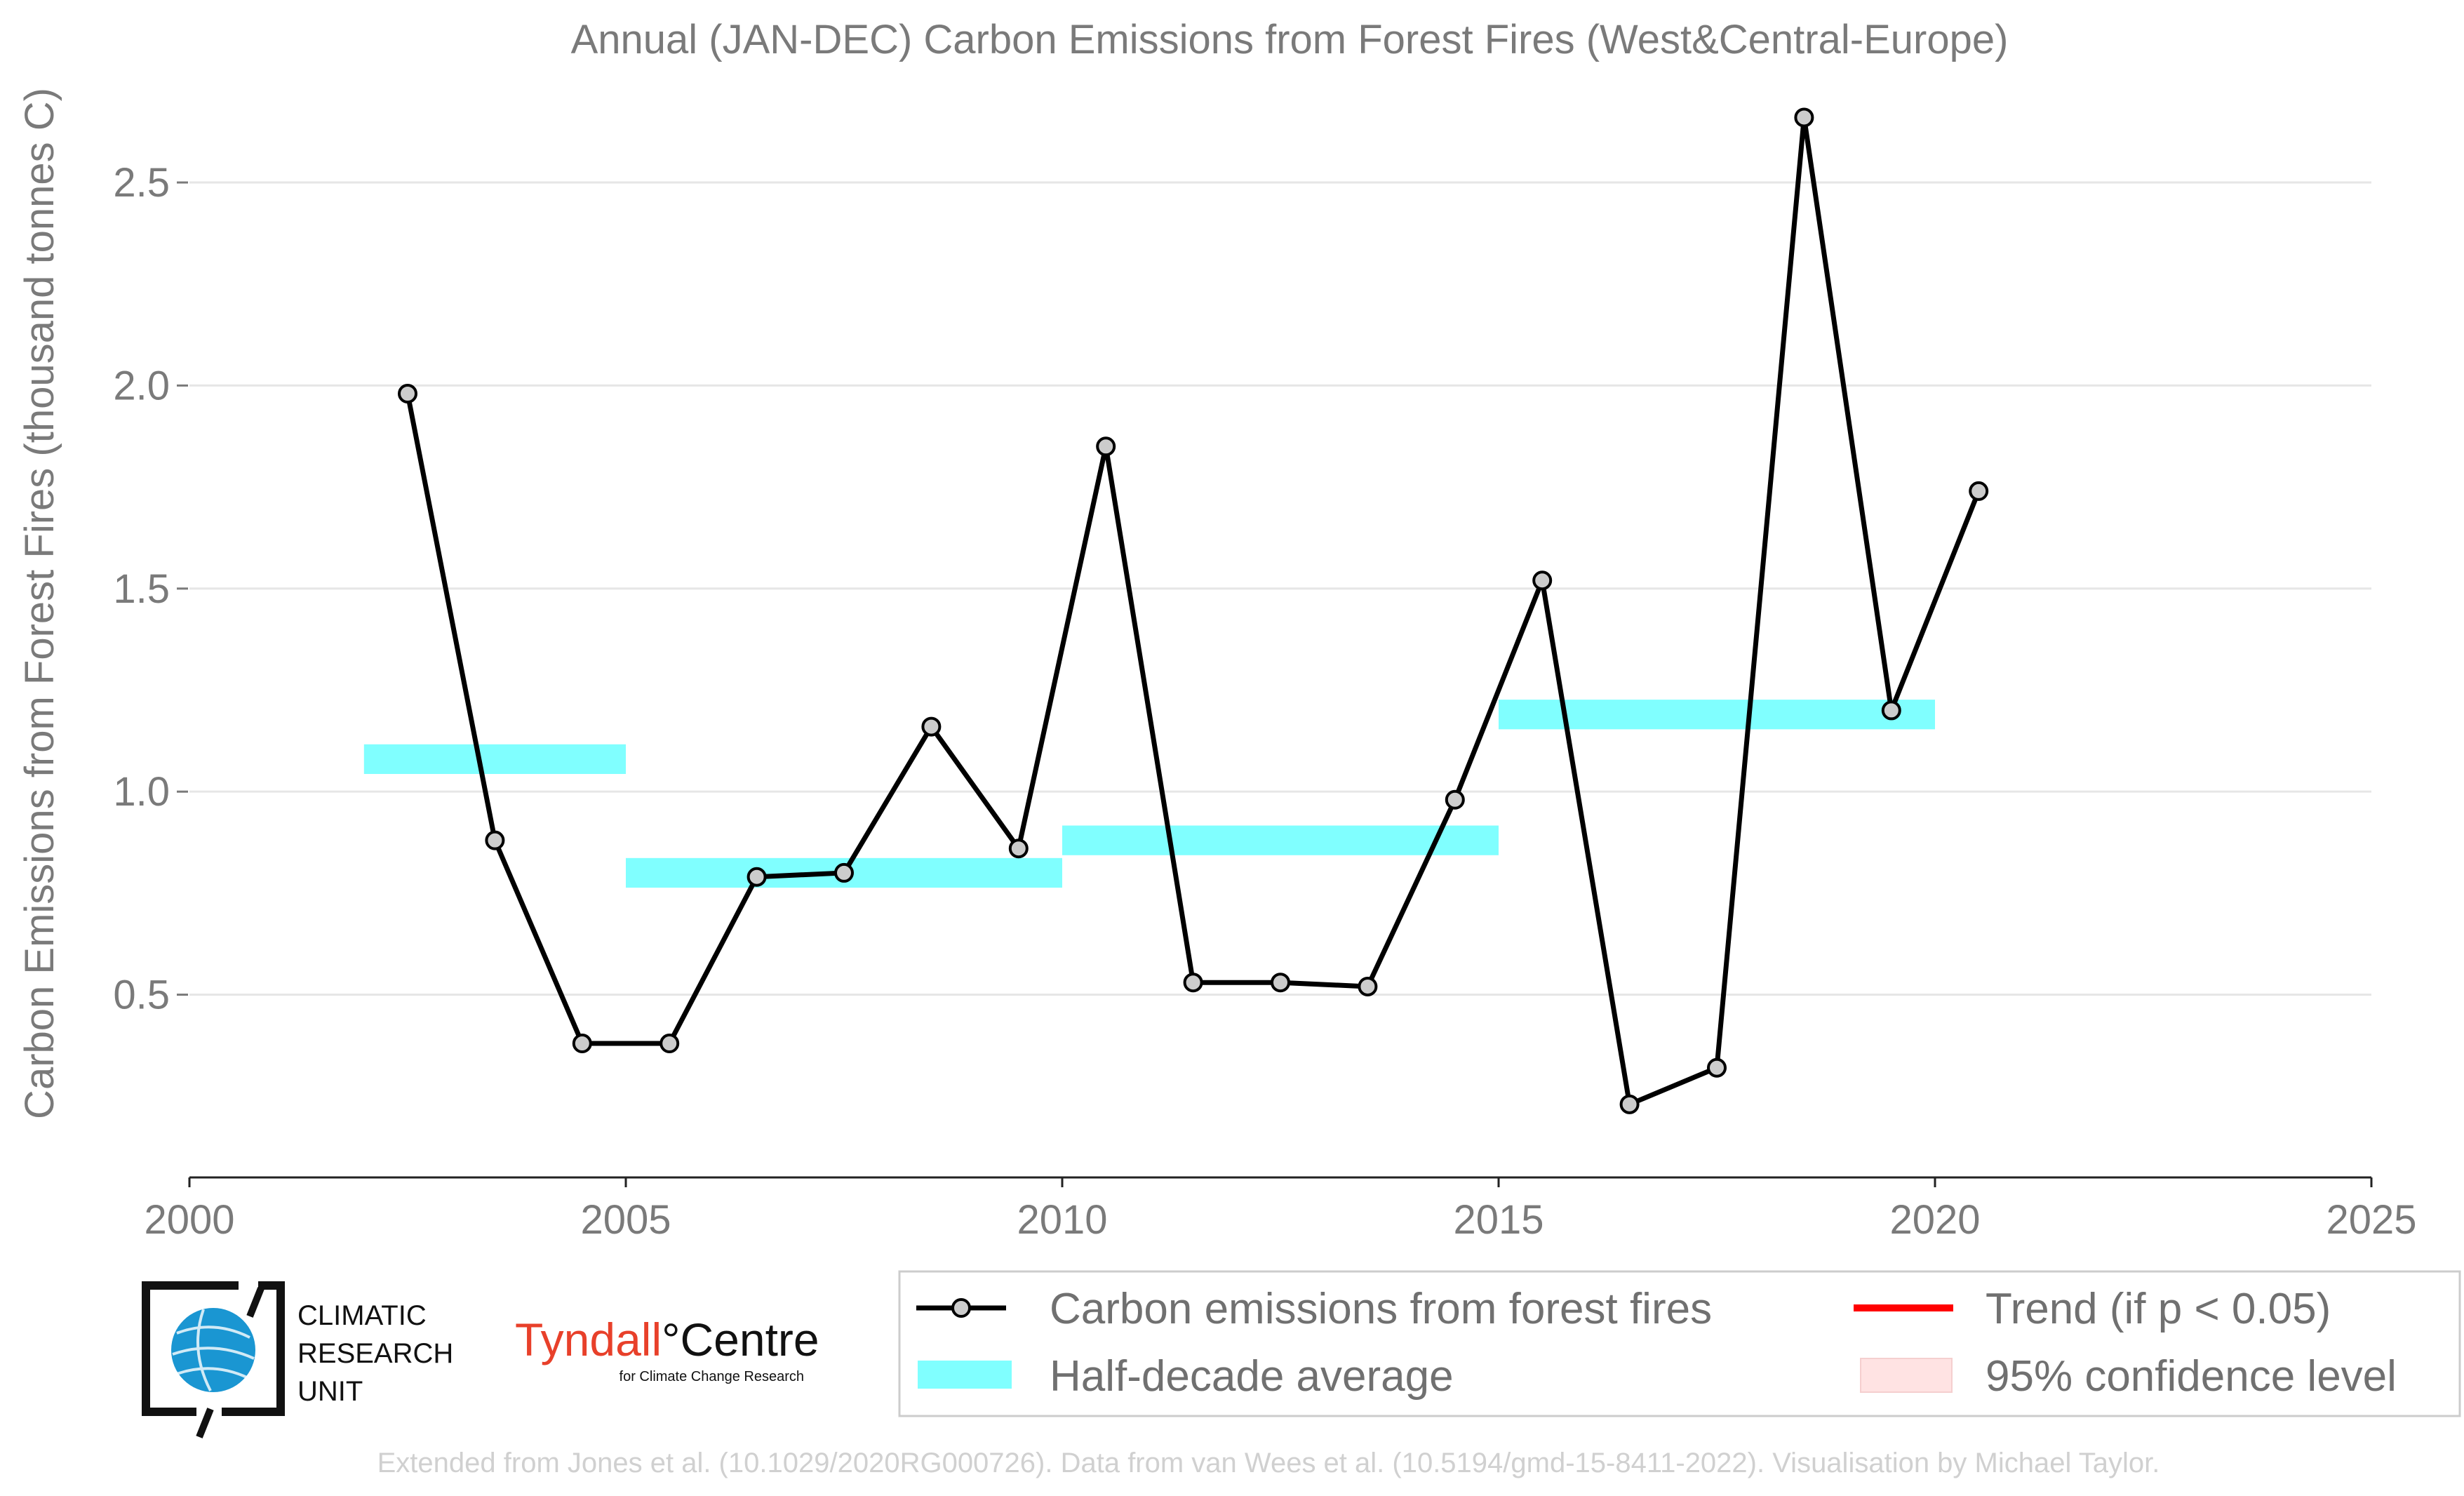  I want to click on cru-logo-slash-top, so click(255, 1302).